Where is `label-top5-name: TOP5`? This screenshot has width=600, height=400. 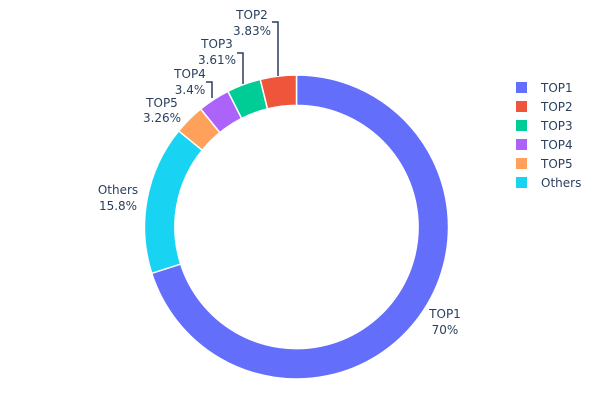 label-top5-name: TOP5 is located at coordinates (161, 103).